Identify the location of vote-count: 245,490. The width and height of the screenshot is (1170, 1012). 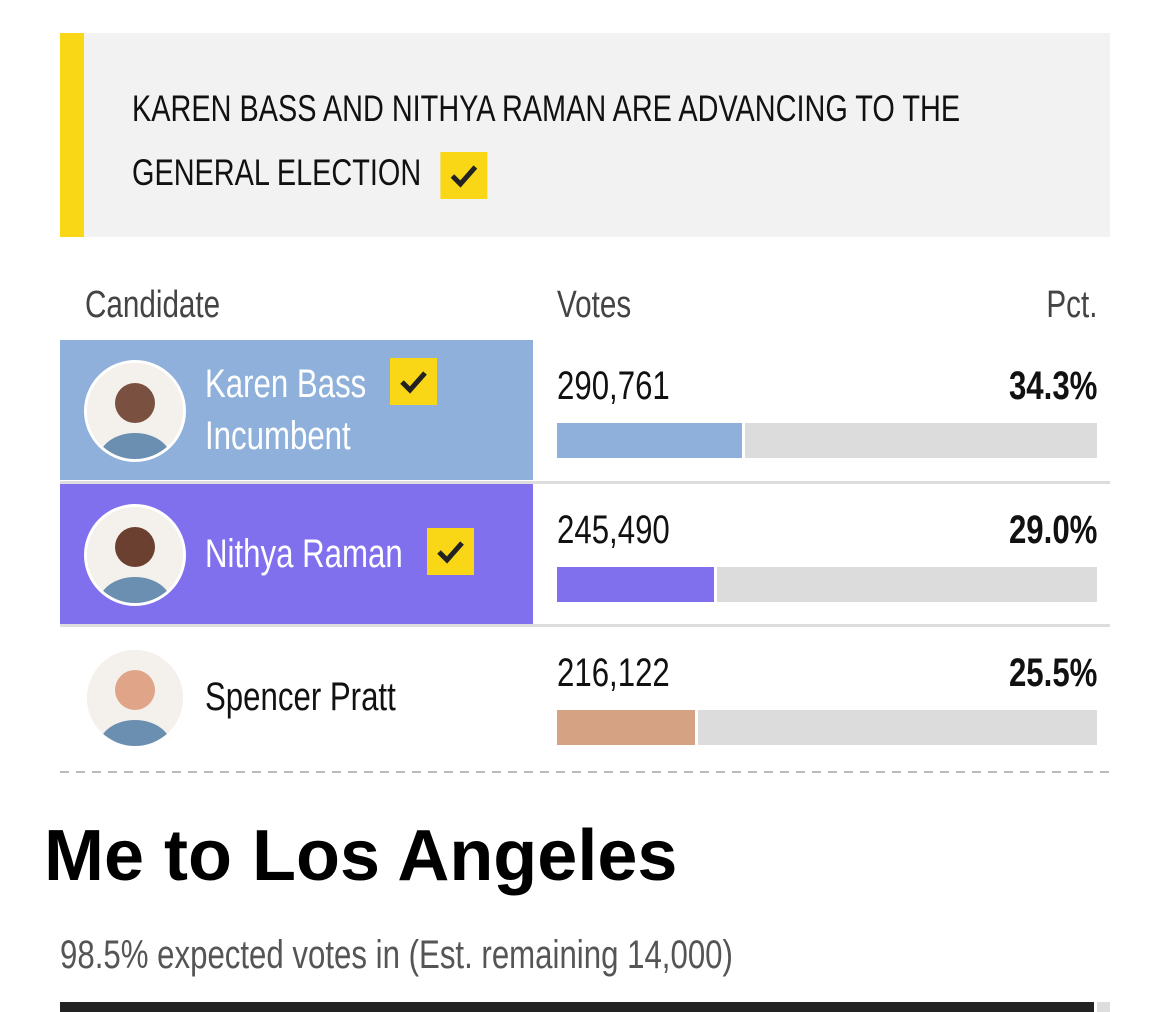
(629, 530).